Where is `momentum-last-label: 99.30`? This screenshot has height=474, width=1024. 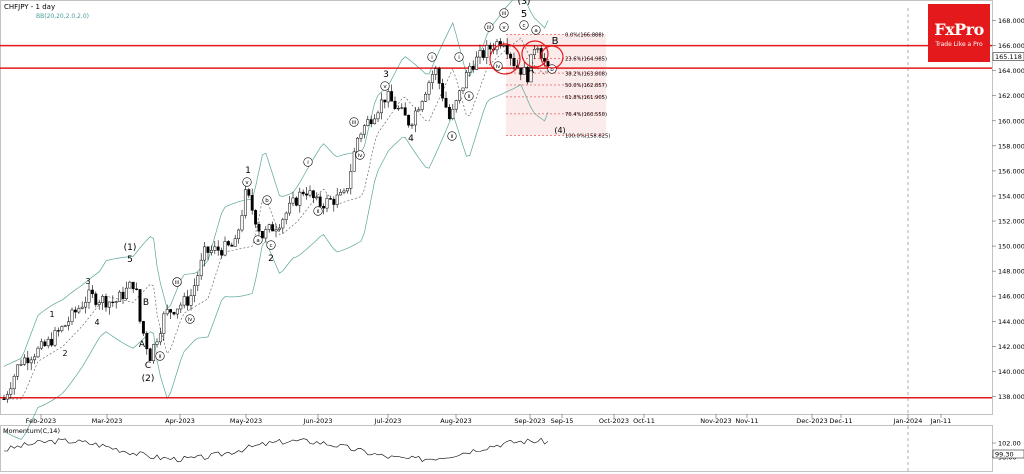
momentum-last-label: 99.30 is located at coordinates (1004, 455).